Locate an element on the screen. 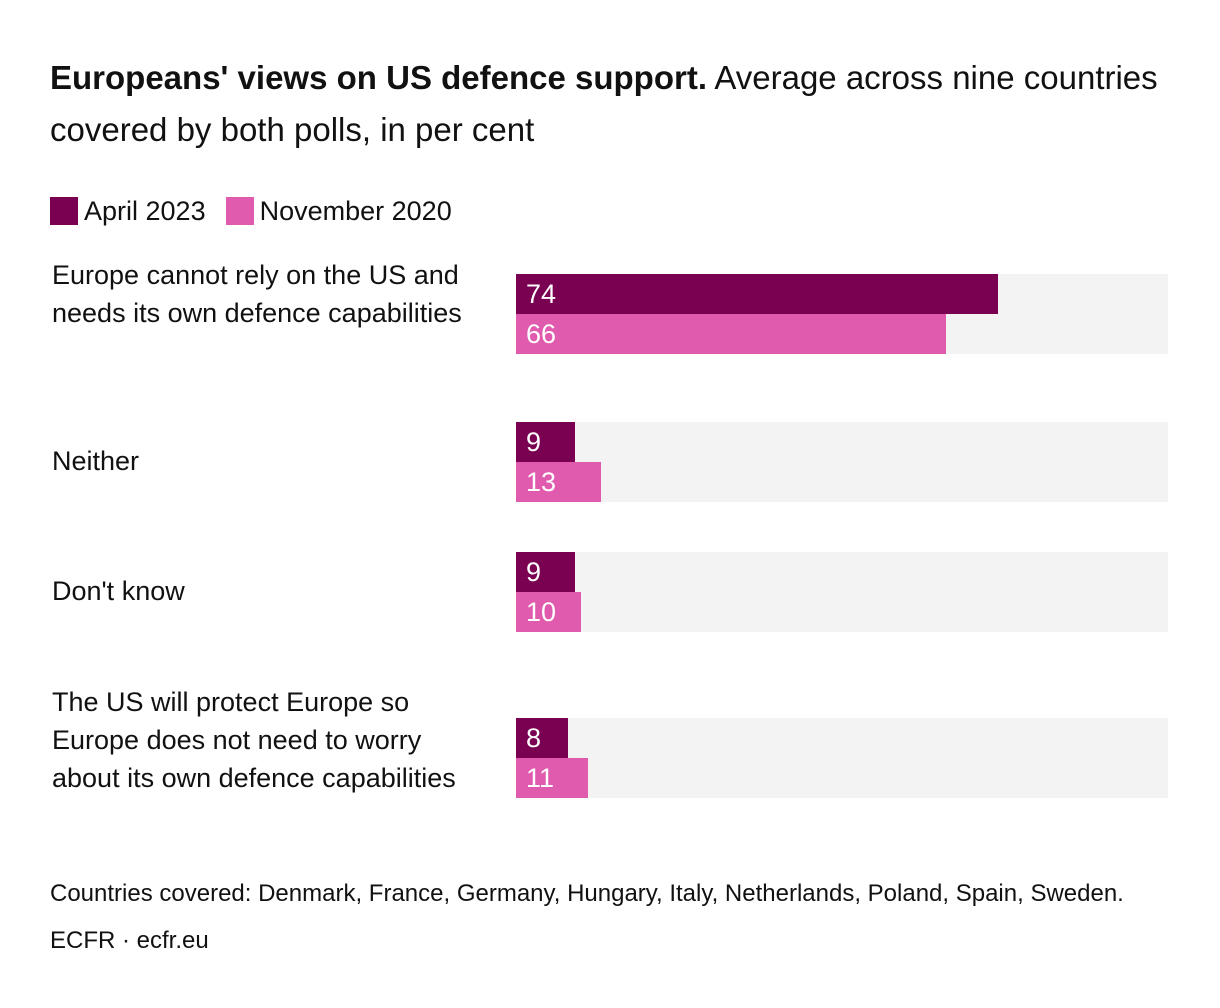 This screenshot has width=1220, height=1008. category-label: Neither is located at coordinates (96, 461).